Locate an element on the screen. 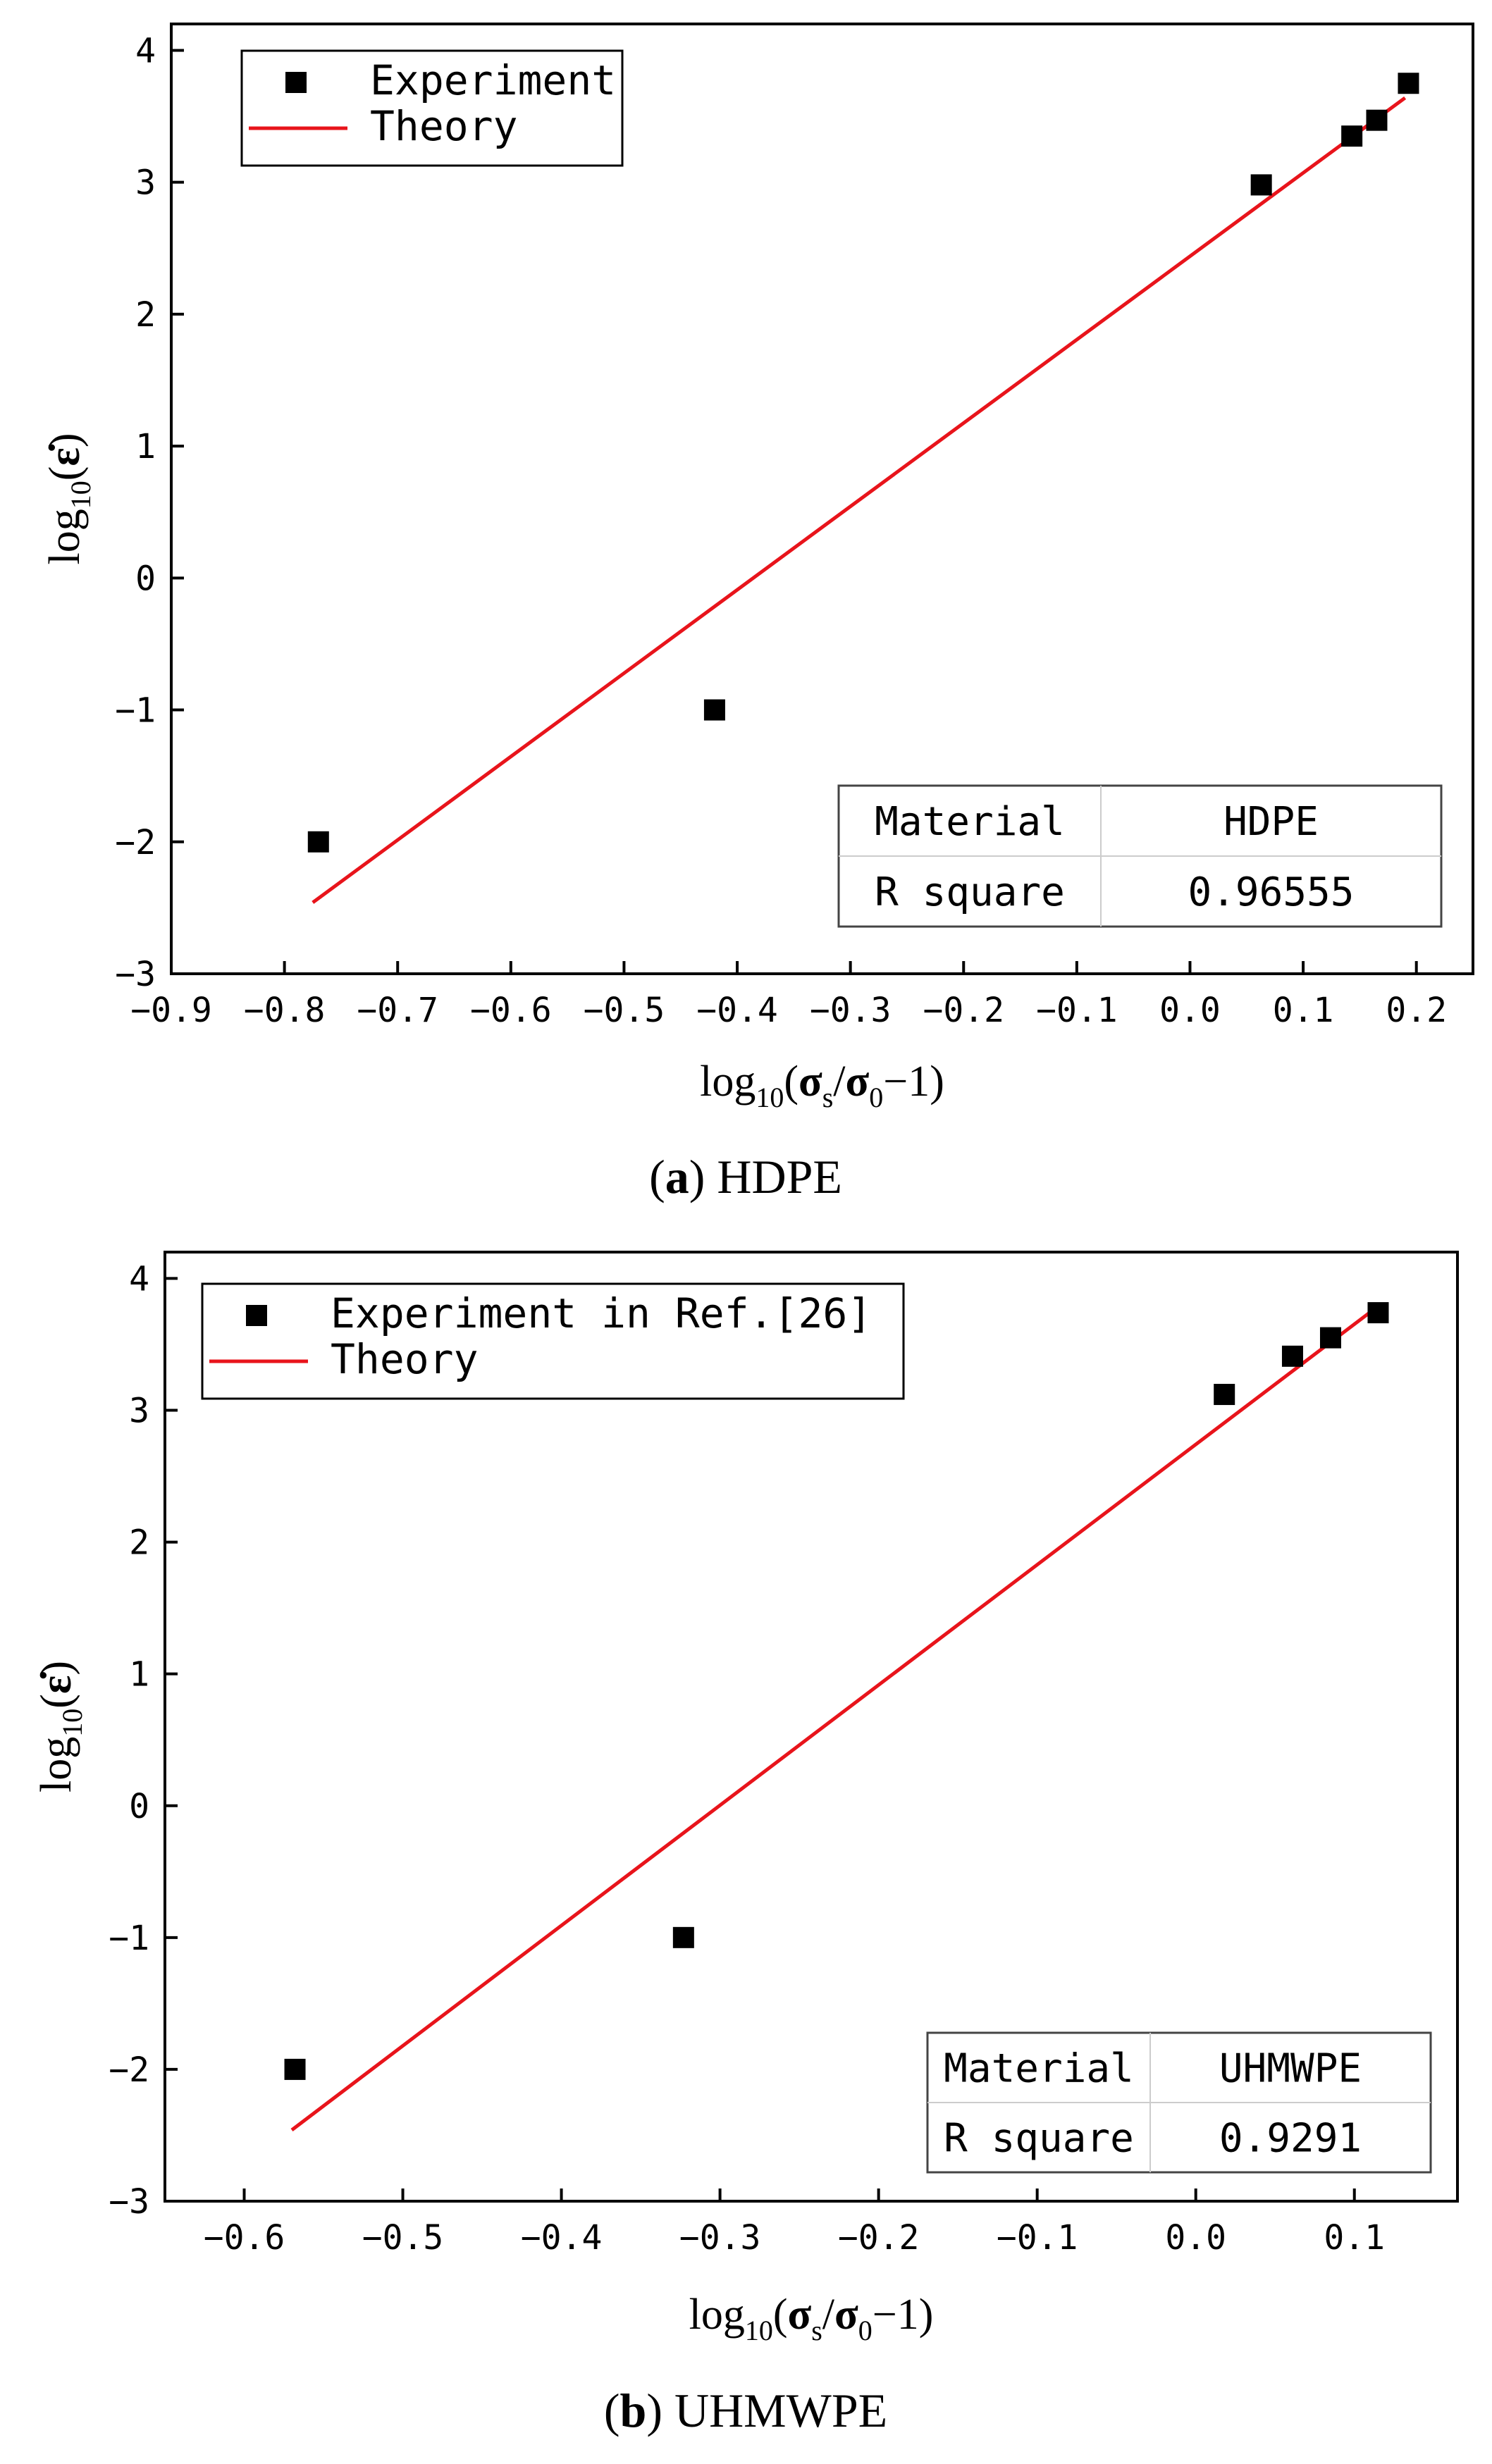  table-cell-value: UHMWPE is located at coordinates (1290, 2069).